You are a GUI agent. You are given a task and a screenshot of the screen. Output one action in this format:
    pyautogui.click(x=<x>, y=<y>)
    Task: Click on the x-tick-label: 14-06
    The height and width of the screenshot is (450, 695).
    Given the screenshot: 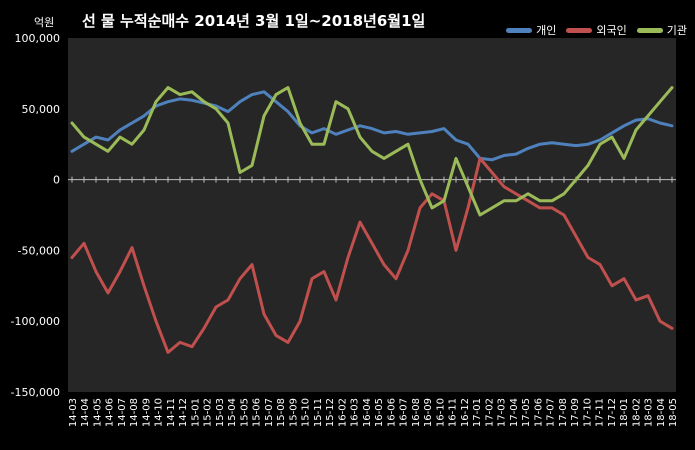 What is the action you would take?
    pyautogui.click(x=110, y=412)
    